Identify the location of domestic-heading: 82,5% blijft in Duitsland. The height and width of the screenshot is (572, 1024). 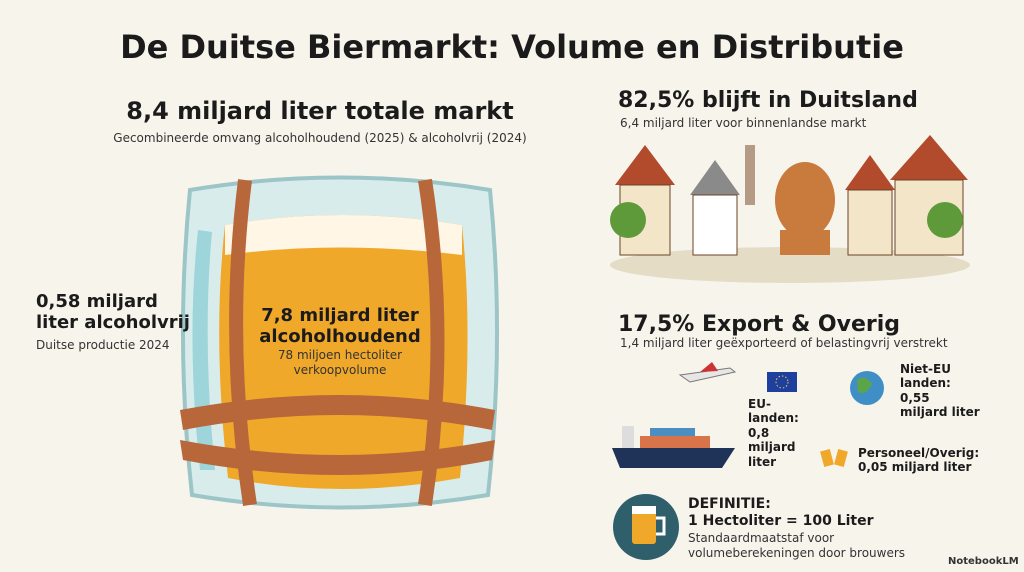
(768, 100).